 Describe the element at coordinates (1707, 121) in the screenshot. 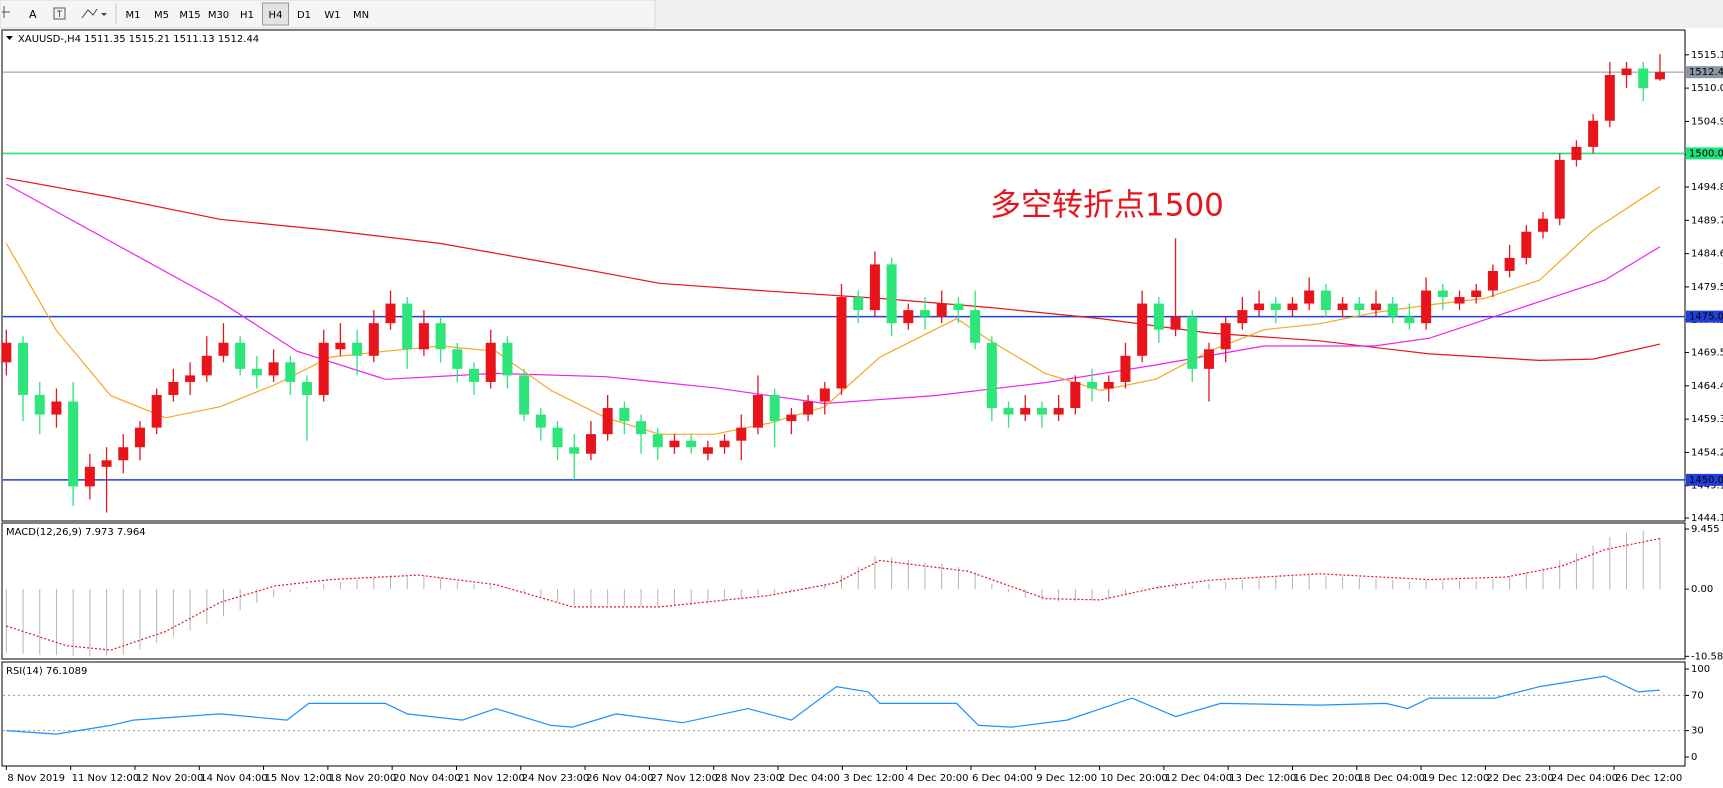

I see `y-tick-label: 1504.90` at that location.